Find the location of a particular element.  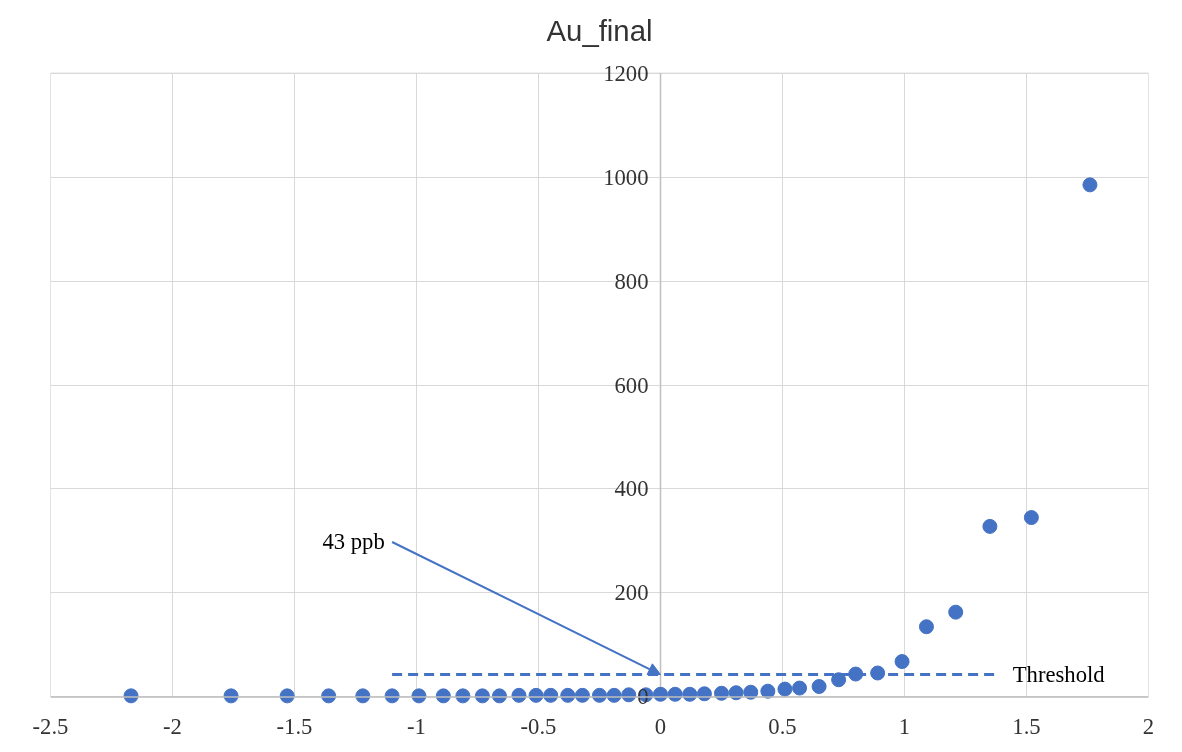

x-tick-label: 0 is located at coordinates (660, 726).